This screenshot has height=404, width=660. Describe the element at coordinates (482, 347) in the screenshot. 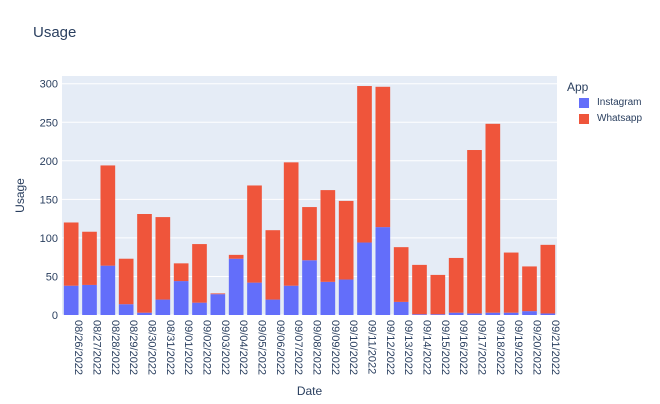

I see `x-tick-label: 09/17/2022` at that location.